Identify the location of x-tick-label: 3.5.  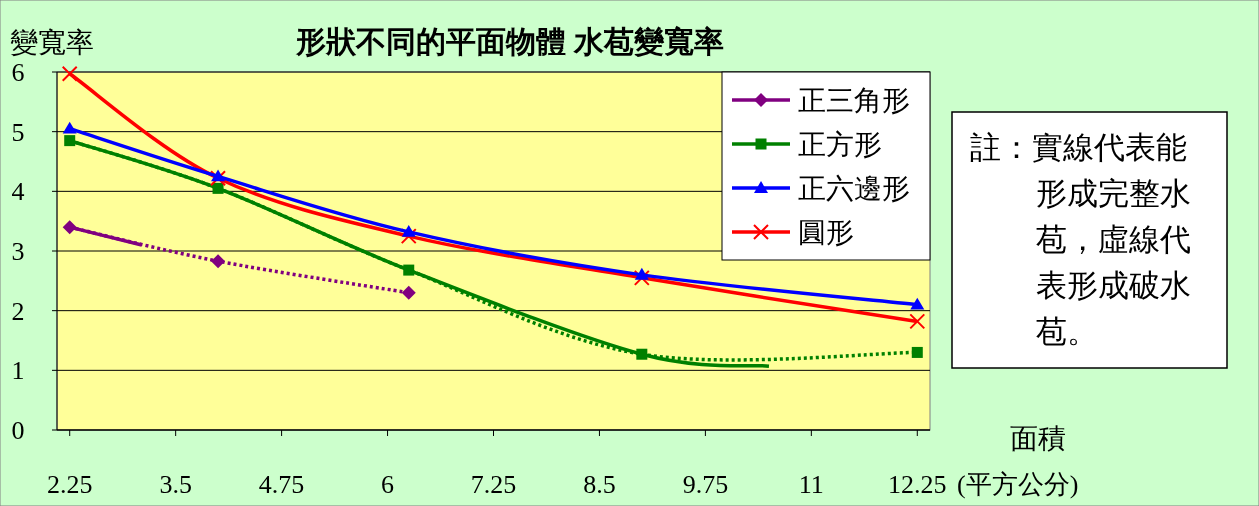
(175, 484).